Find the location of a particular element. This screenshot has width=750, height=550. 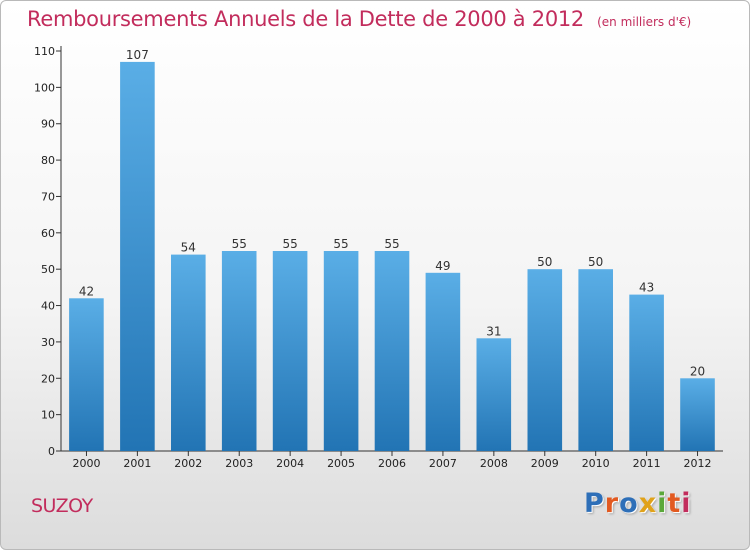

y-tick-label: 50 is located at coordinates (48, 269).